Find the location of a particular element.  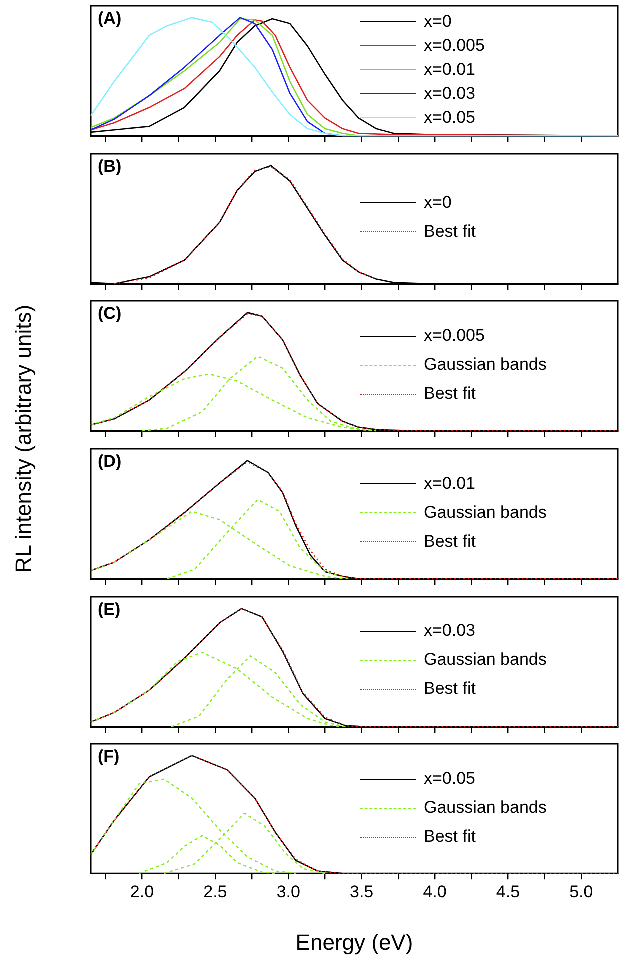

x-tick-label: 4.0 is located at coordinates (435, 892).